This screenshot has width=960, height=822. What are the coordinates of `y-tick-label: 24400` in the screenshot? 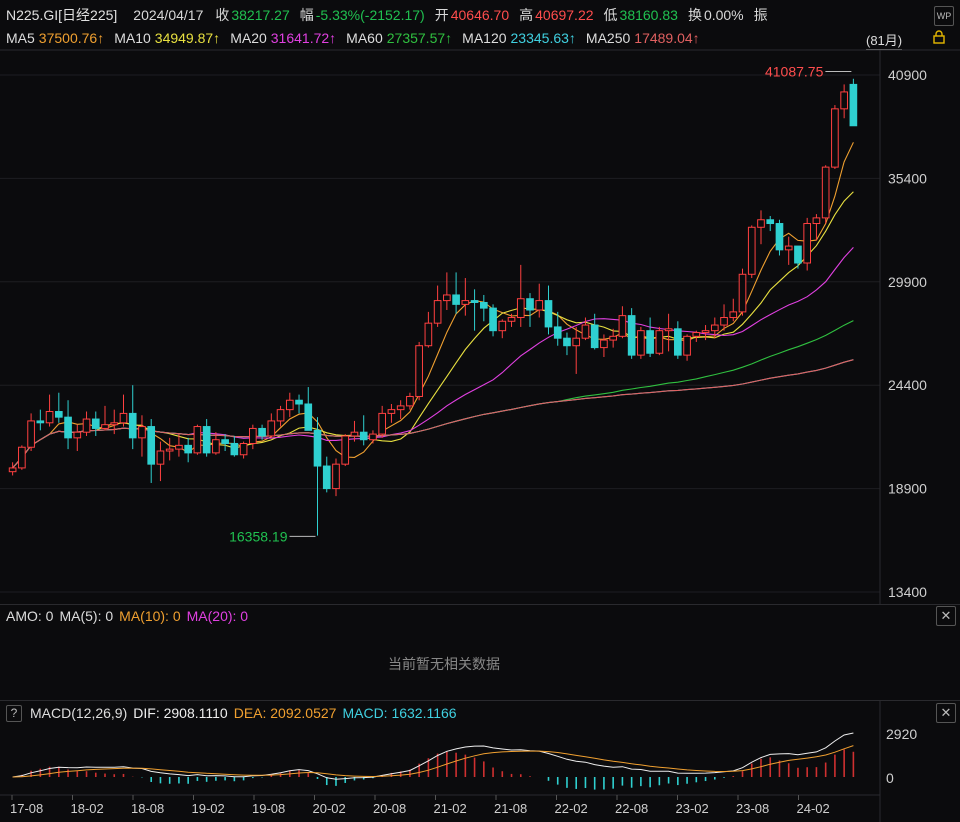 It's located at (907, 385).